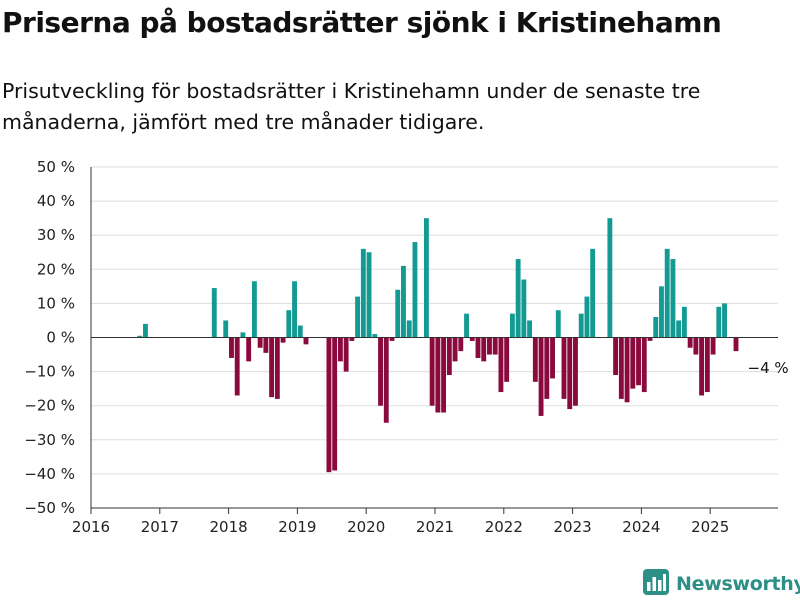  What do you see at coordinates (229, 527) in the screenshot?
I see `x-tick-label: 2018` at bounding box center [229, 527].